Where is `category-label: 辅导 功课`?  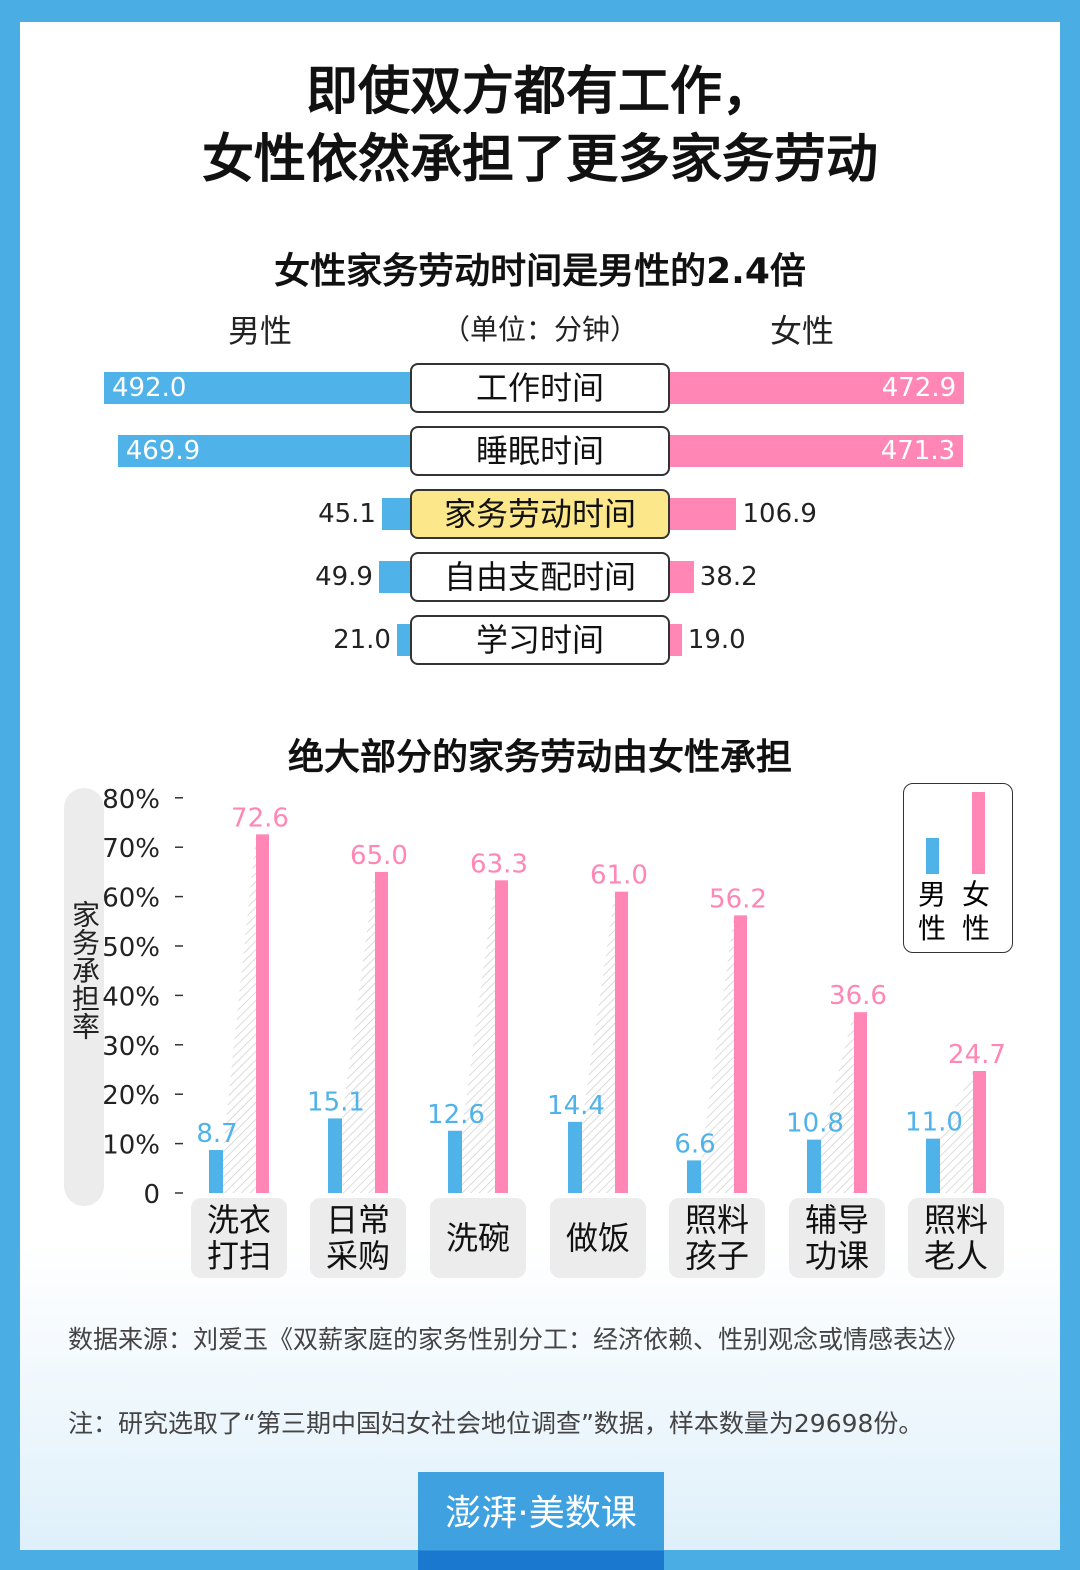
category-label: 辅导 功课 is located at coordinates (837, 1238).